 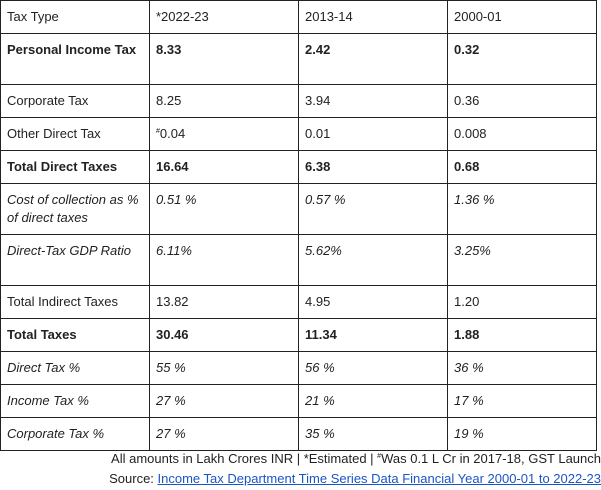 I want to click on row-value-2022-23: 30.46, so click(x=224, y=335).